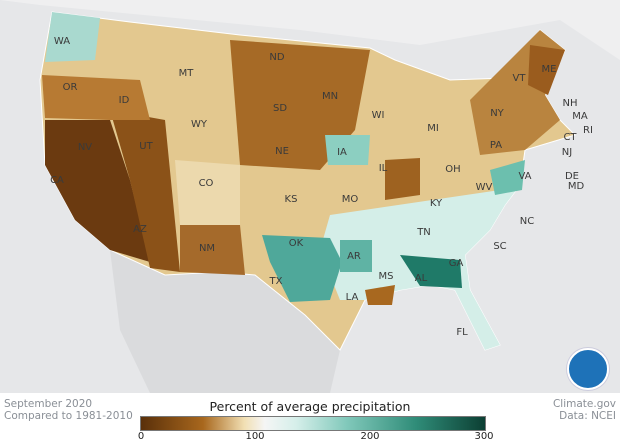 This screenshot has height=445, width=620. What do you see at coordinates (310, 406) in the screenshot?
I see `legend-title: Percent of average precipitation` at bounding box center [310, 406].